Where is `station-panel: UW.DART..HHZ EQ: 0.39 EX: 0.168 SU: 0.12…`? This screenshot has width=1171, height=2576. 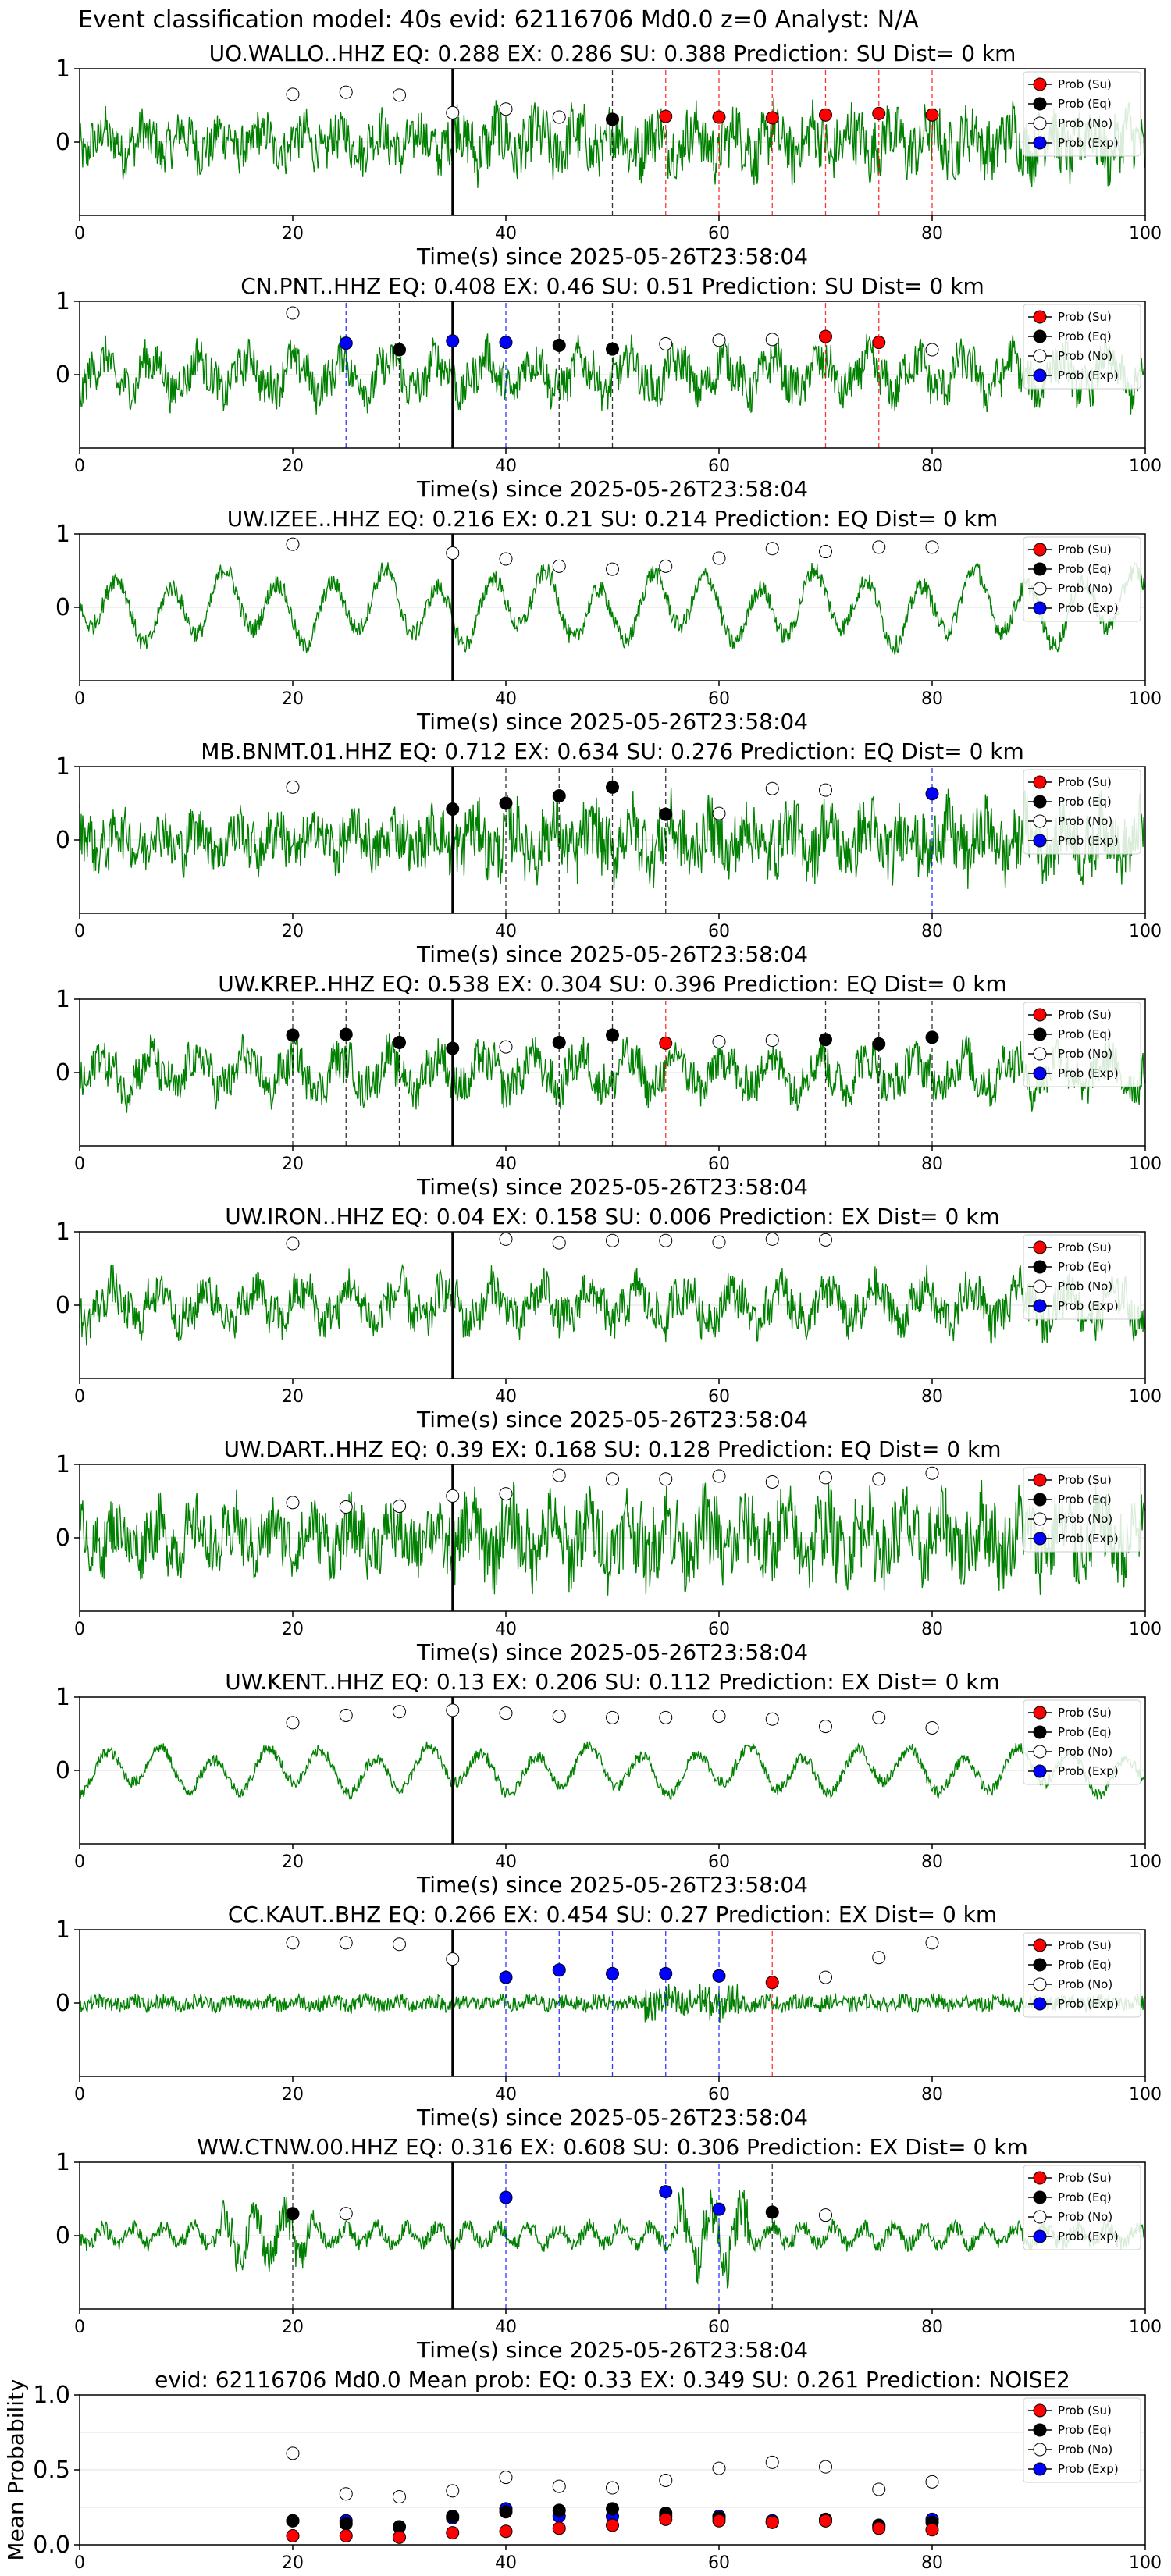 station-panel: UW.DART..HHZ EQ: 0.39 EX: 0.168 SU: 0.12… is located at coordinates (608, 1550).